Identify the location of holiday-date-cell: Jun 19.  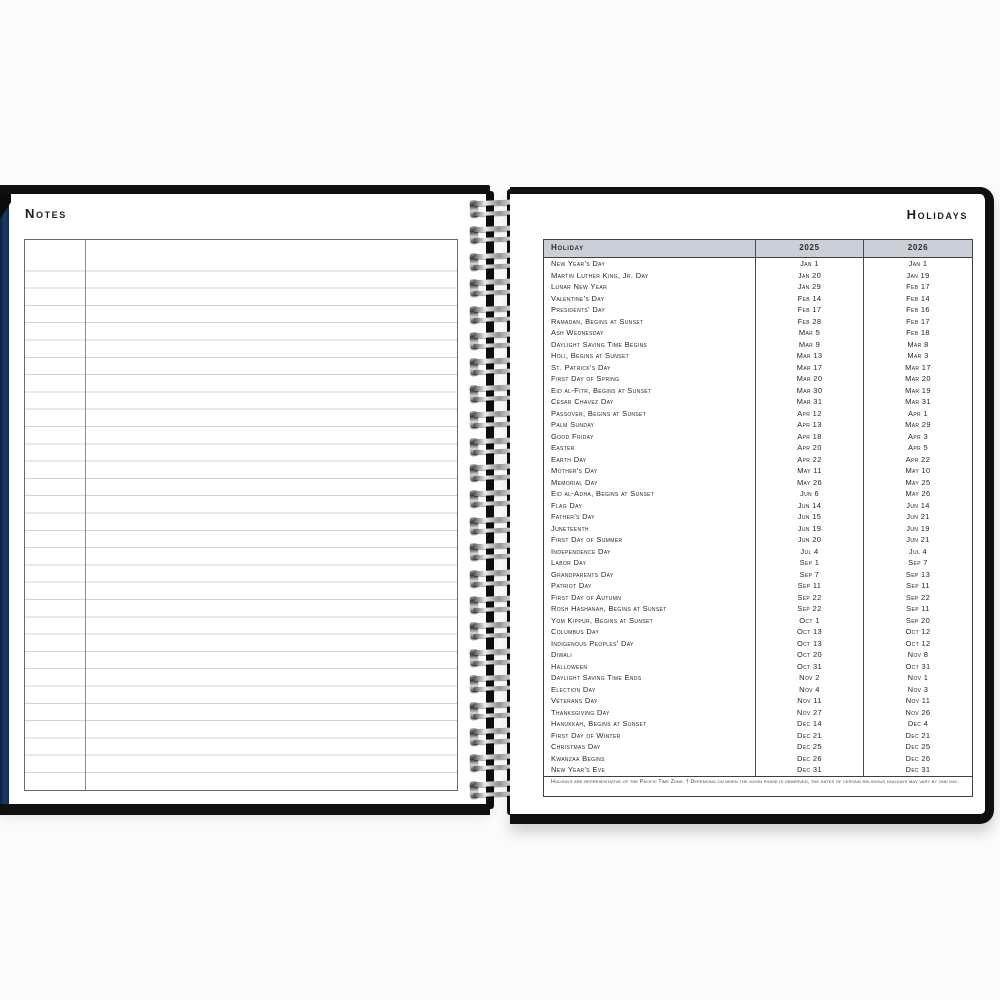
(809, 528).